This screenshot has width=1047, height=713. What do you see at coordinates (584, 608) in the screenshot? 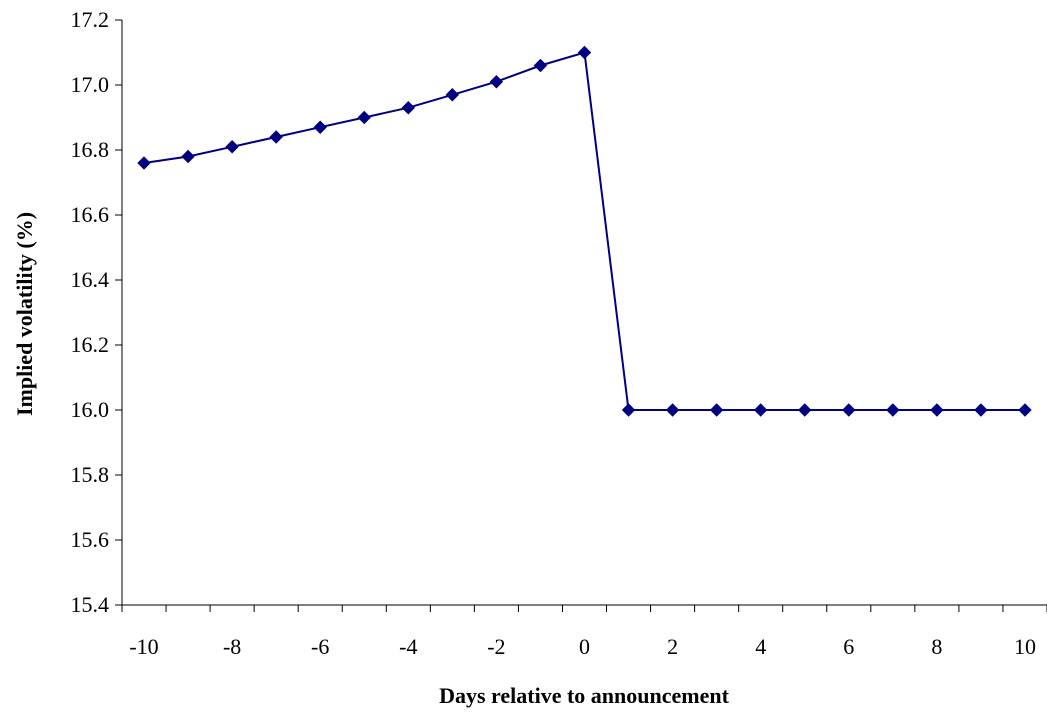
I see `x-axis` at bounding box center [584, 608].